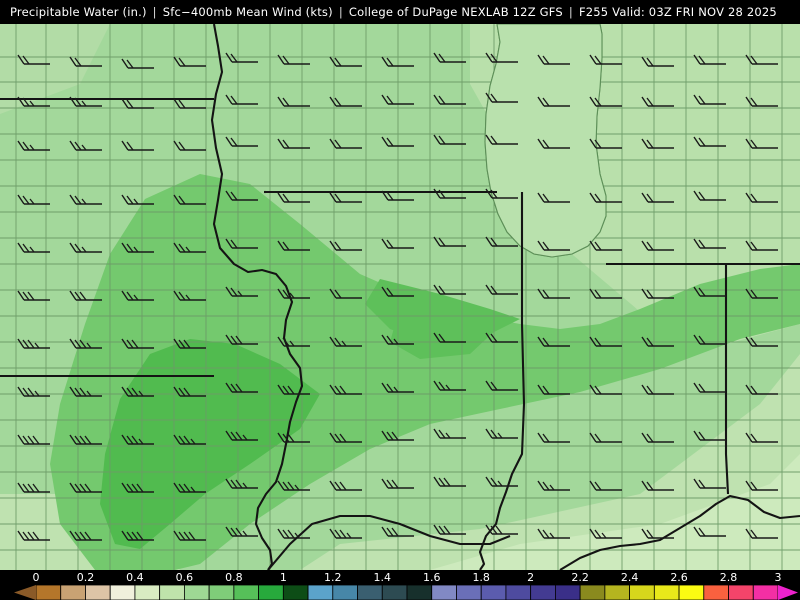  I want to click on title-model-source: College of DuPage NEXLAB 12Z GFS, so click(455, 12).